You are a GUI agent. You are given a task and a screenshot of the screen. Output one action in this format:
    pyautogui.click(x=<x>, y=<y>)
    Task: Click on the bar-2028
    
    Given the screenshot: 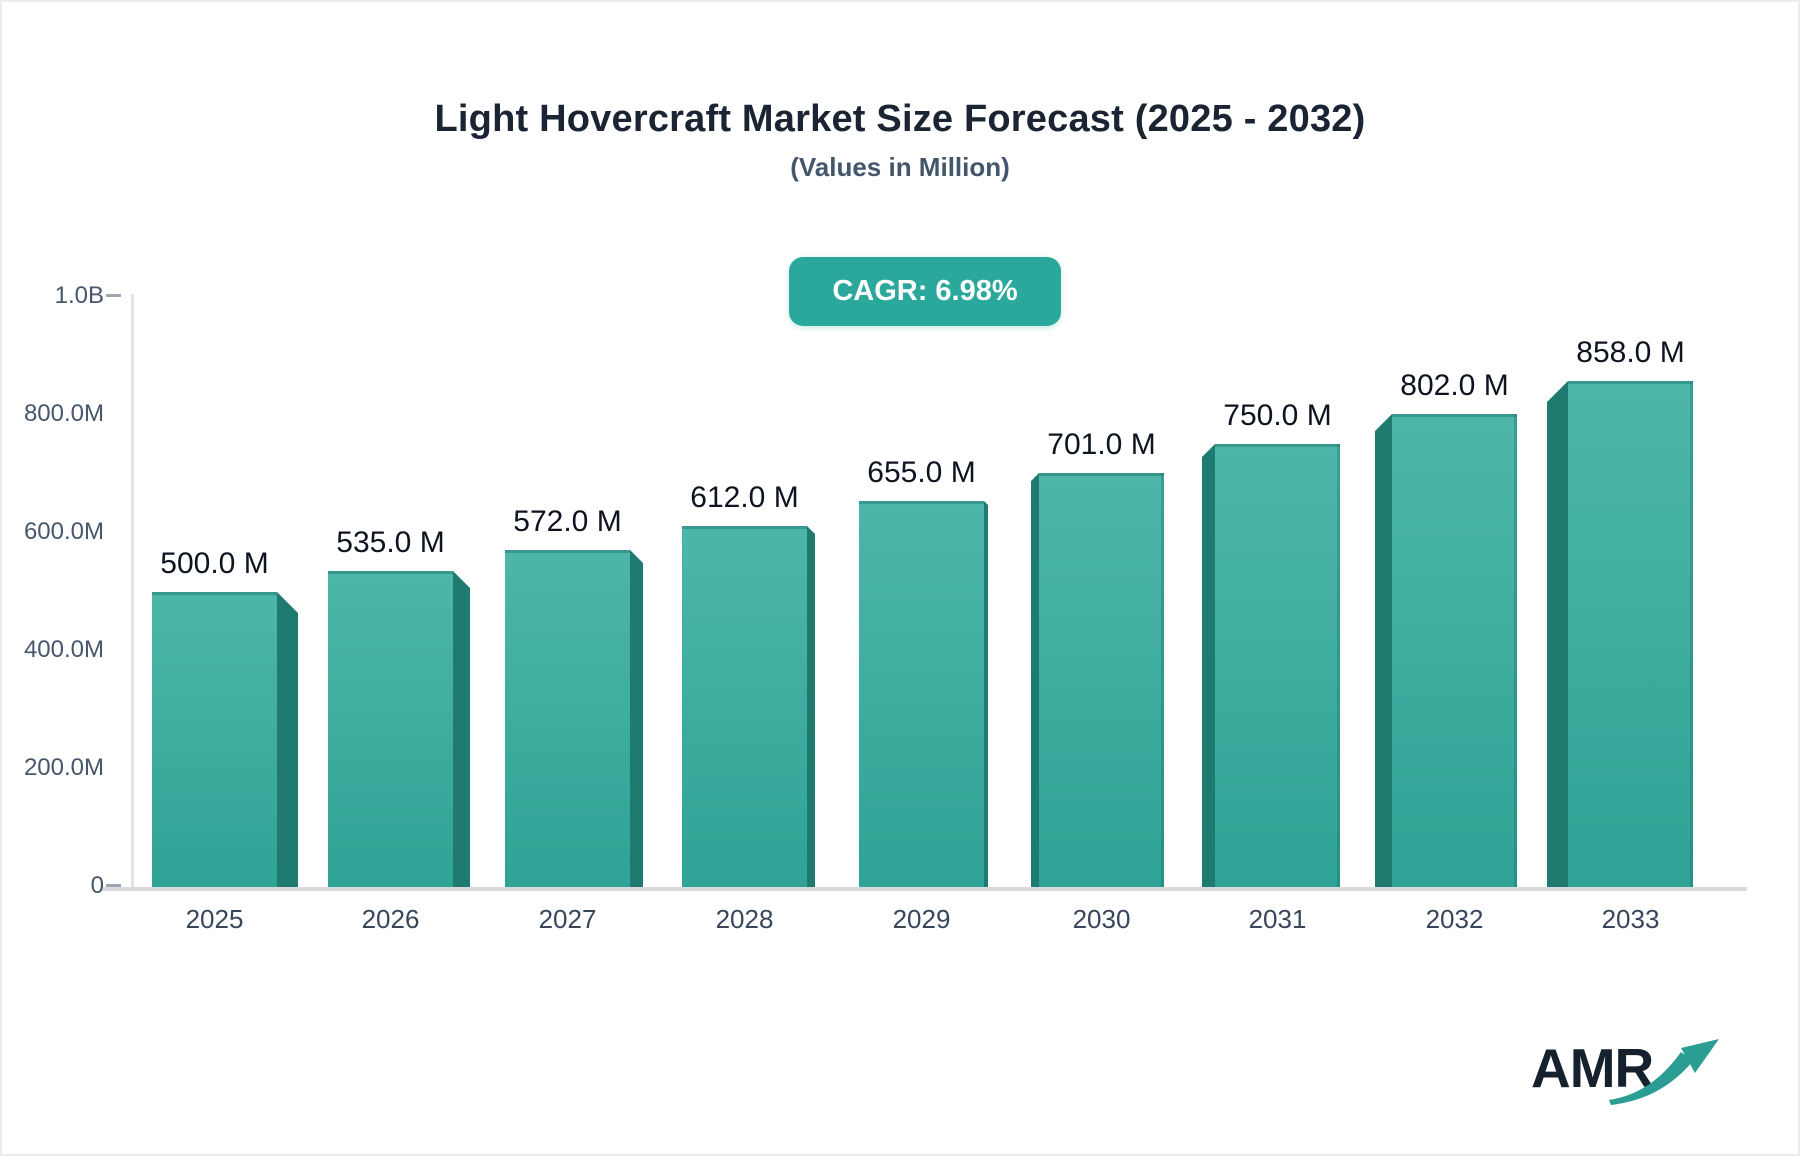 What is the action you would take?
    pyautogui.click(x=748, y=706)
    